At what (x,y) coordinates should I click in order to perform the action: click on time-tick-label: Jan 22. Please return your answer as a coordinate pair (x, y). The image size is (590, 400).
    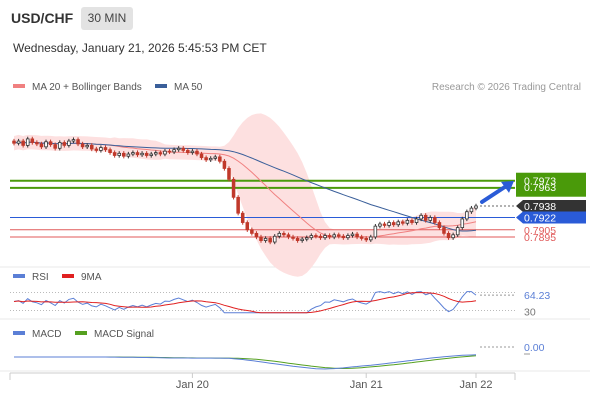
    Looking at the image, I should click on (475, 385).